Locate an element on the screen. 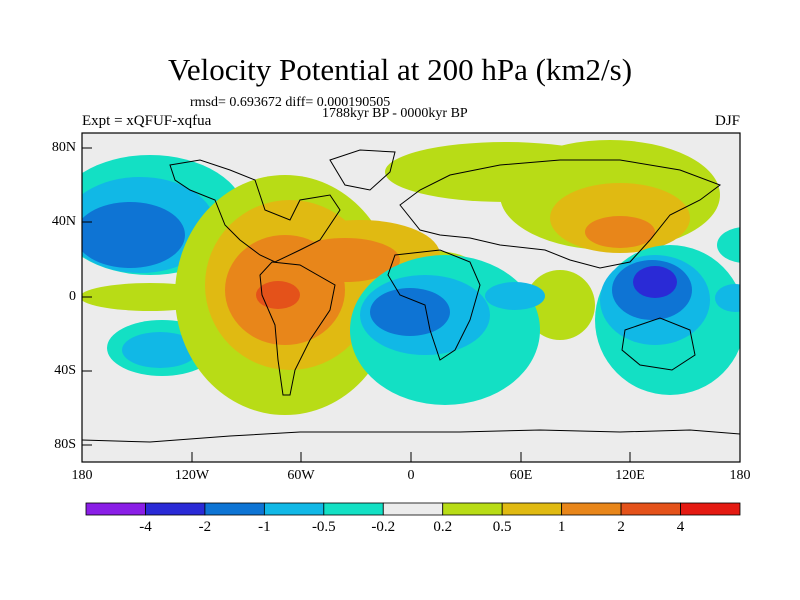  season-label: DJF is located at coordinates (727, 121).